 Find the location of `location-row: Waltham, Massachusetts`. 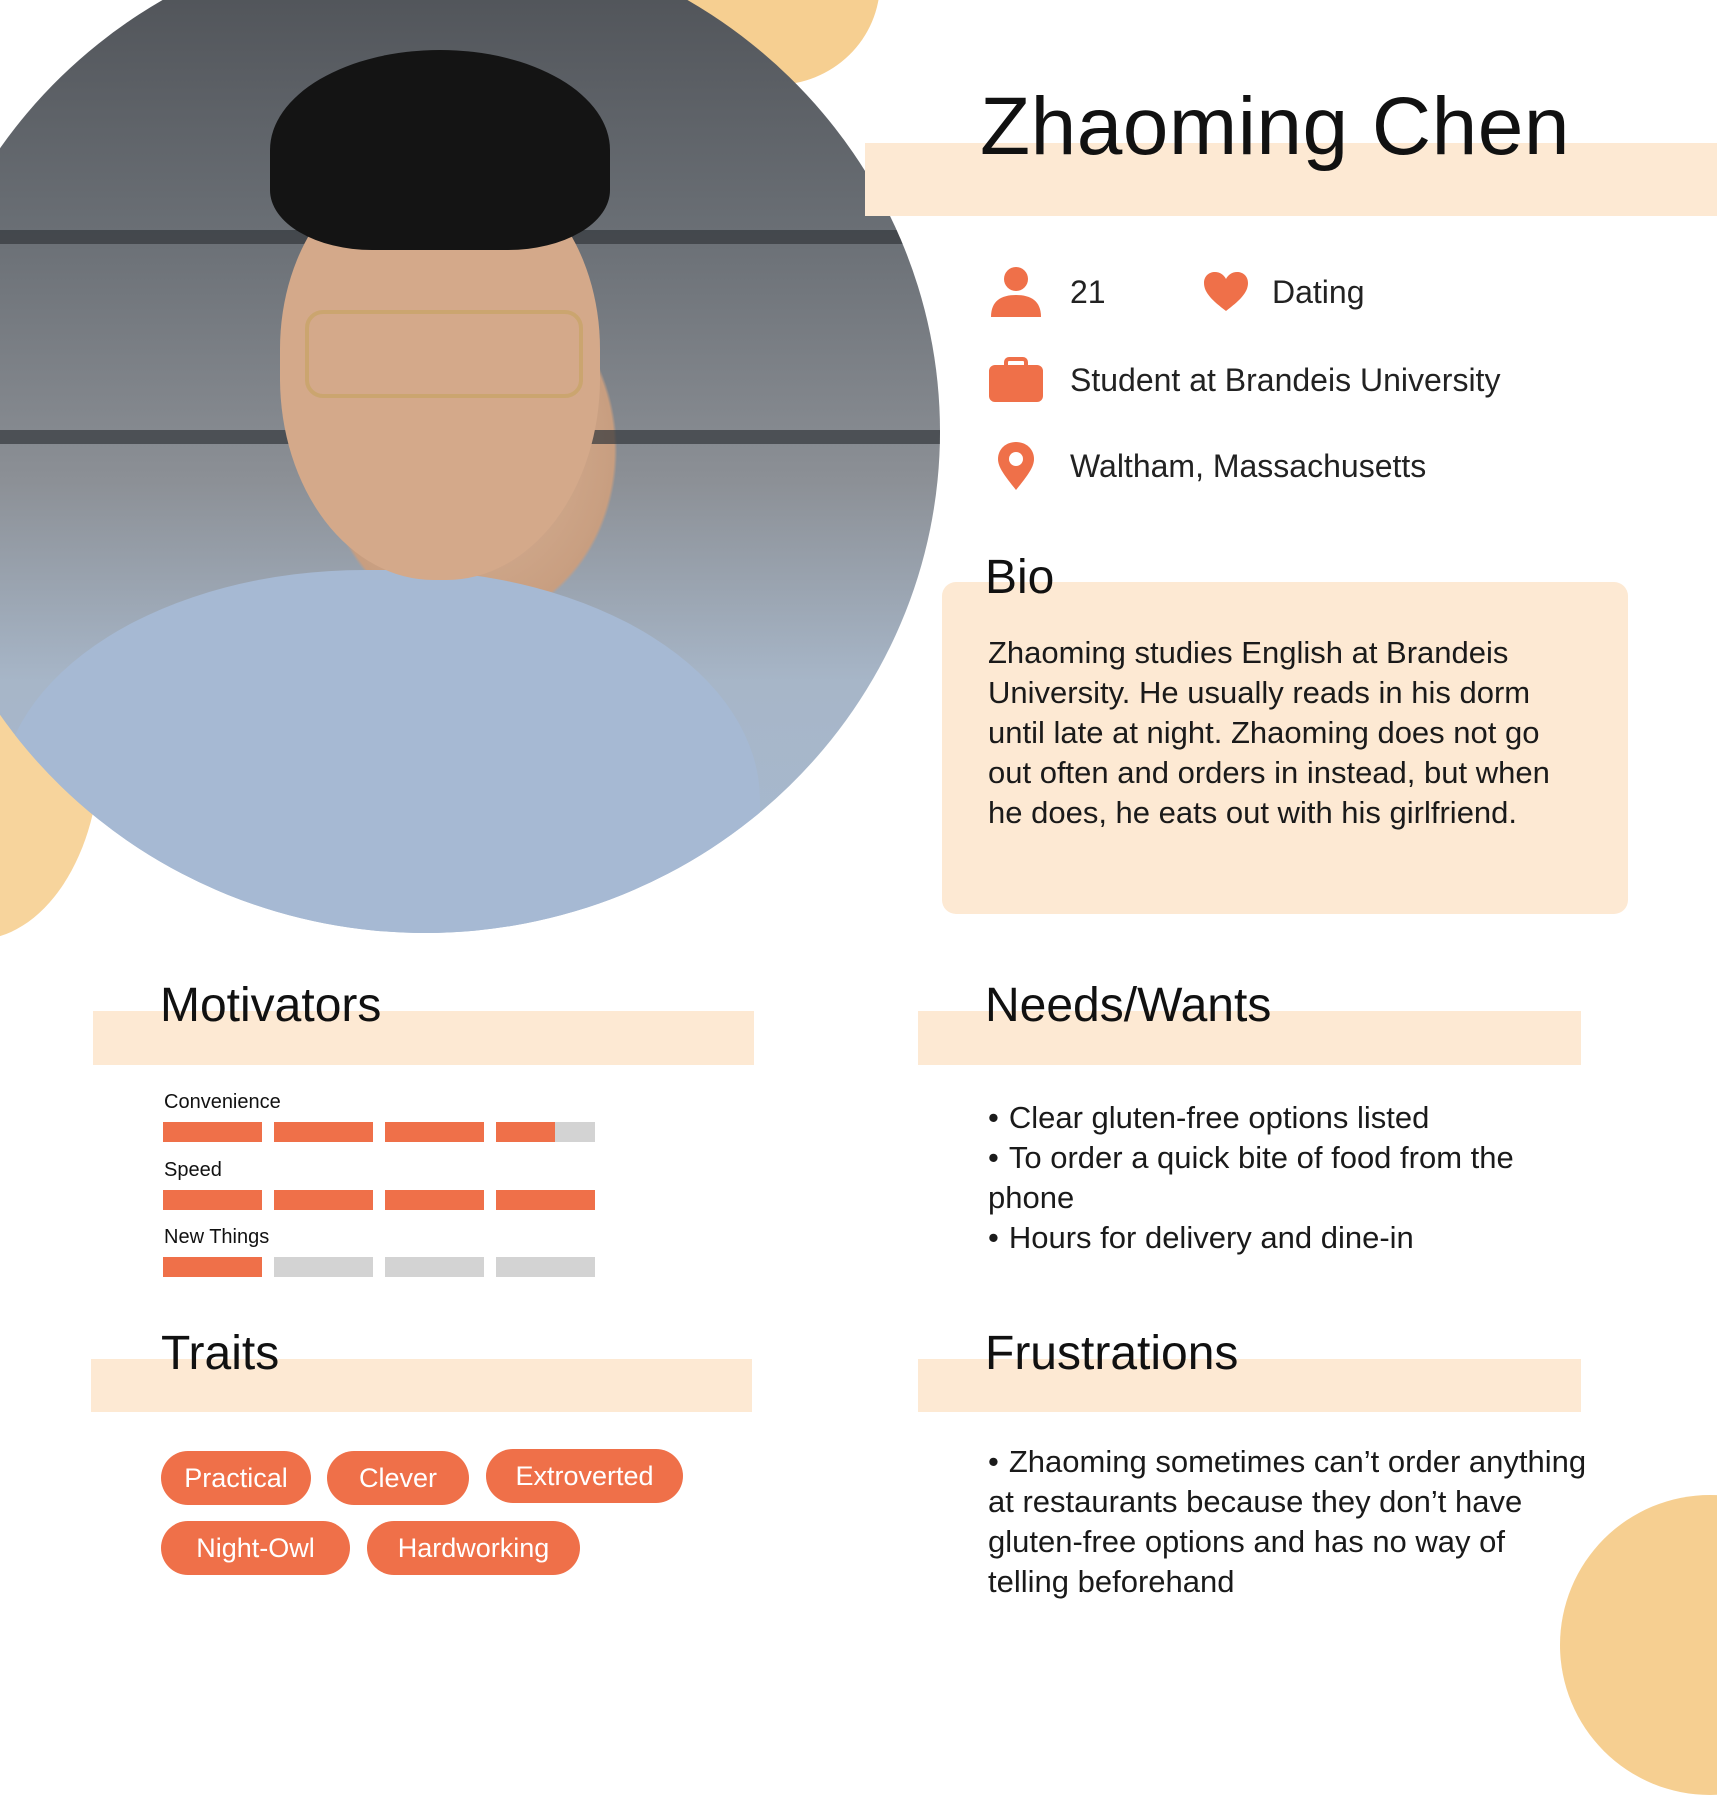

location-row: Waltham, Massachusetts is located at coordinates (1207, 466).